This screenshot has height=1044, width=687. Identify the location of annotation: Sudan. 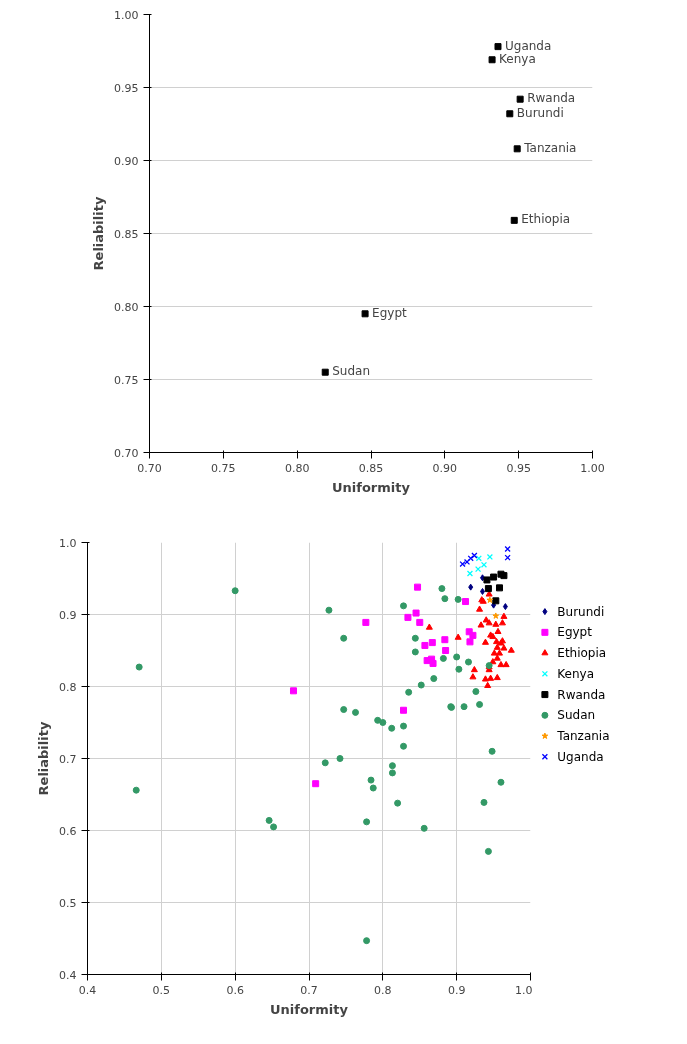
(351, 371).